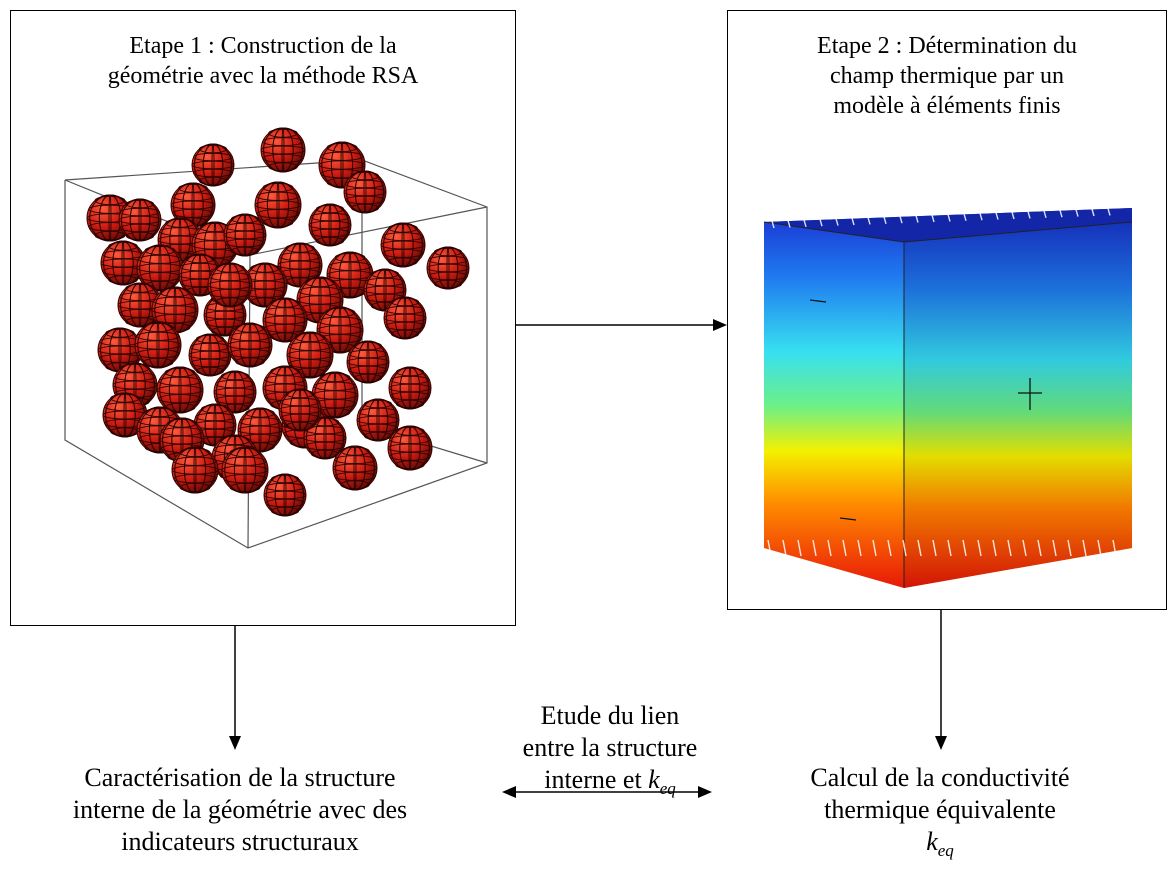 The image size is (1168, 875). I want to click on step1-title-line1: Etape 1 : Construction de la, so click(263, 46).